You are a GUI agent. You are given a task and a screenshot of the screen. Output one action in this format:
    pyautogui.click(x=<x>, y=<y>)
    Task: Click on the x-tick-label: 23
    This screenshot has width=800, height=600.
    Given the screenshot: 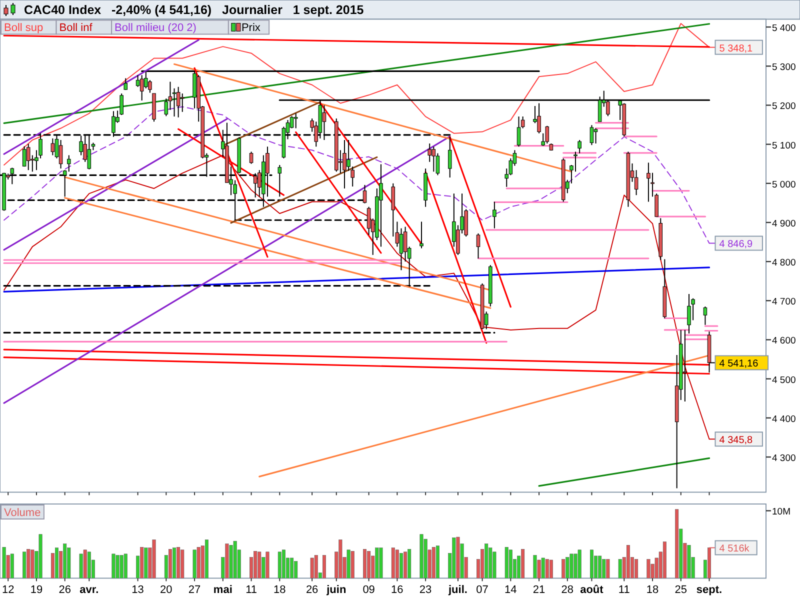 What is the action you would take?
    pyautogui.click(x=425, y=590)
    